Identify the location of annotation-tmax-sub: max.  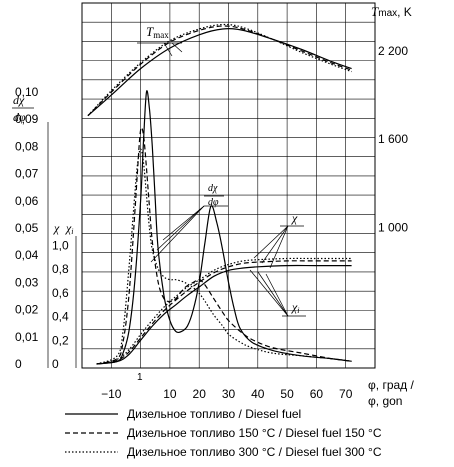
(161, 35).